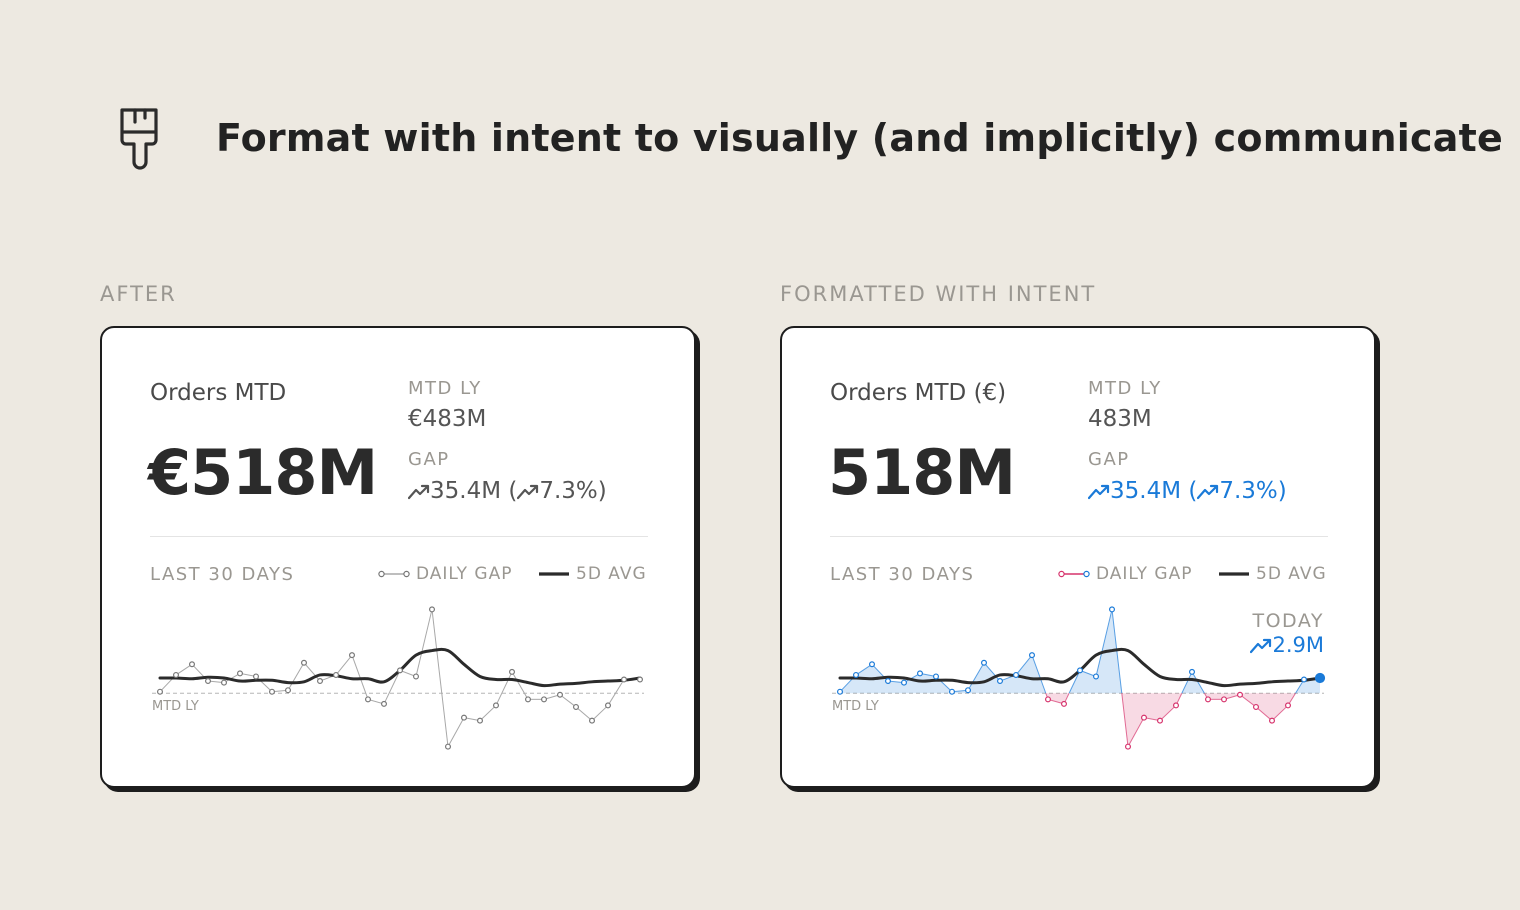 The width and height of the screenshot is (1520, 910). Describe the element at coordinates (1109, 459) in the screenshot. I see `gap-label: GAP` at that location.